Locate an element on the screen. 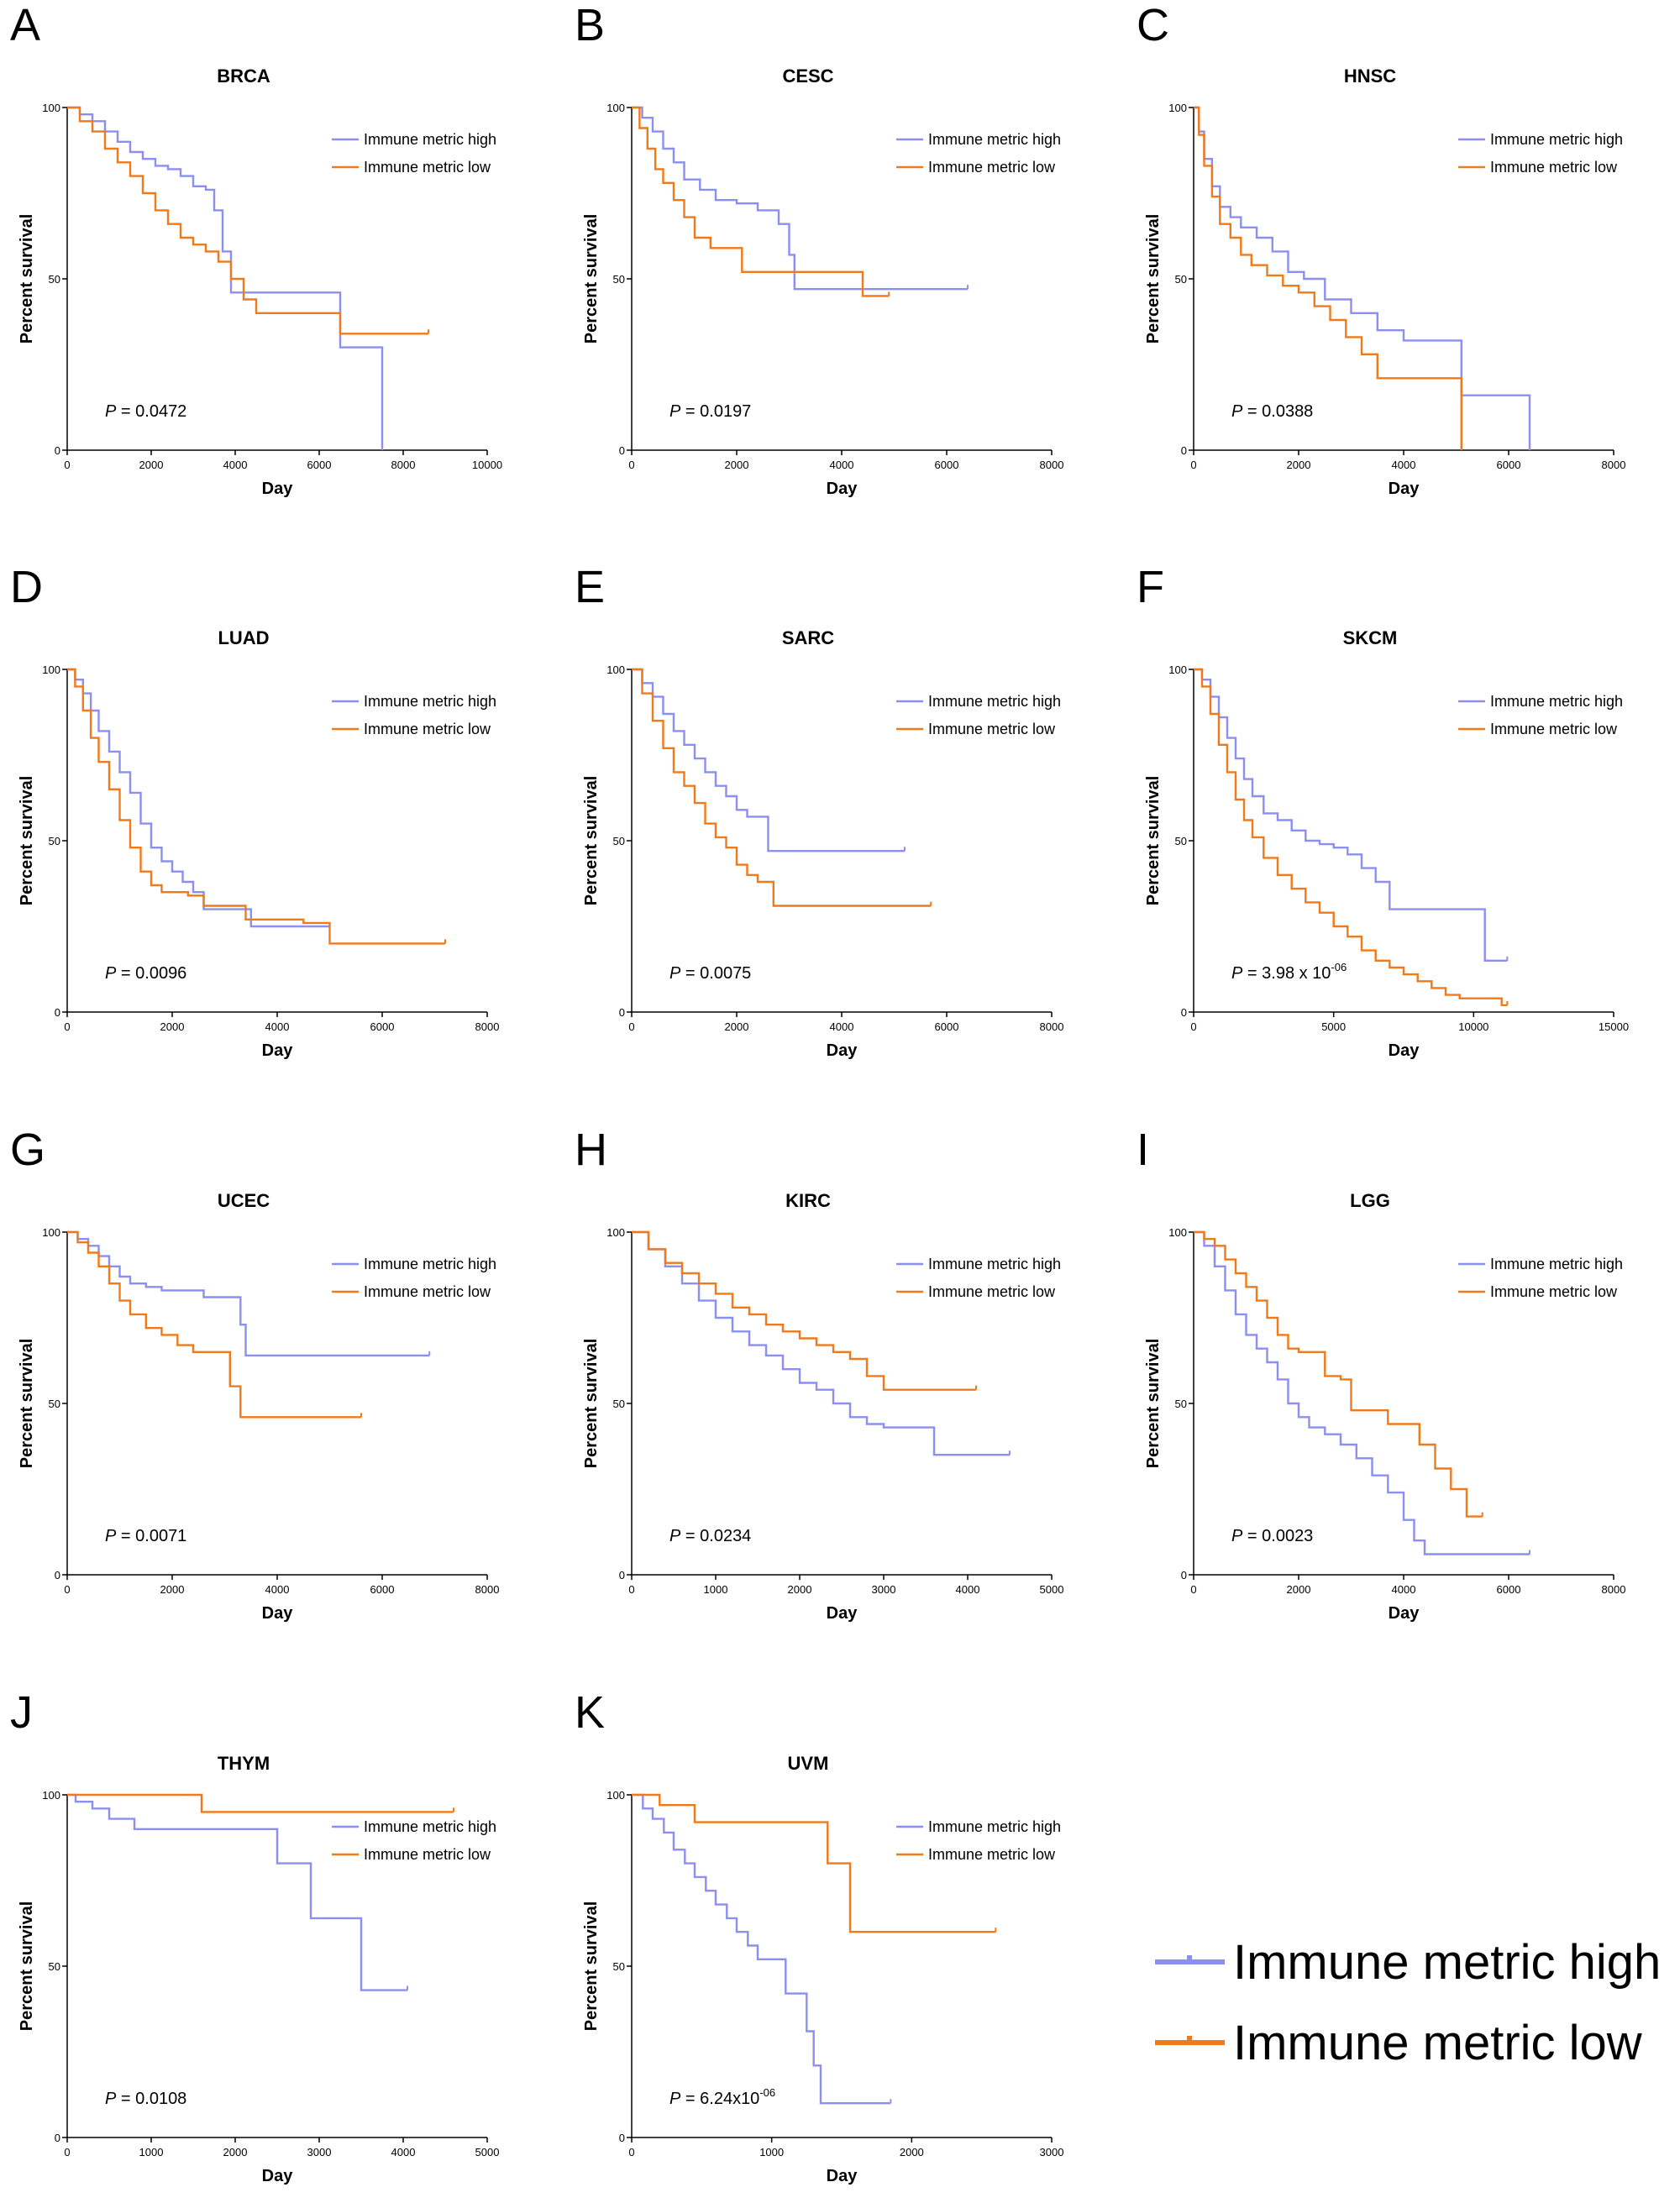 The height and width of the screenshot is (2203, 1680). panel-title: UCEC is located at coordinates (244, 1200).